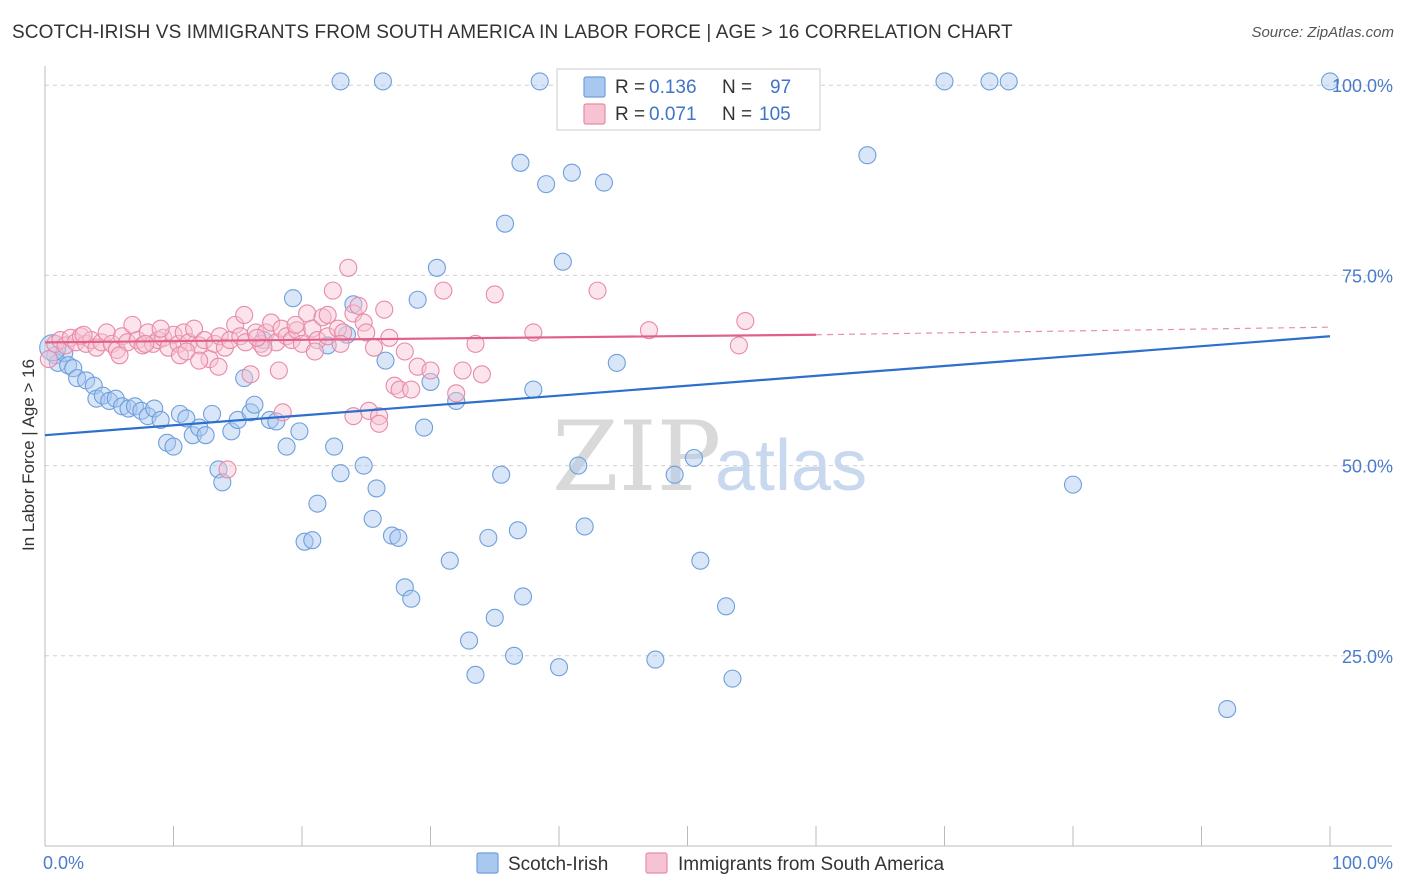 This screenshot has width=1406, height=892. Describe the element at coordinates (630, 87) in the screenshot. I see `legend-r-label-1: R =` at that location.